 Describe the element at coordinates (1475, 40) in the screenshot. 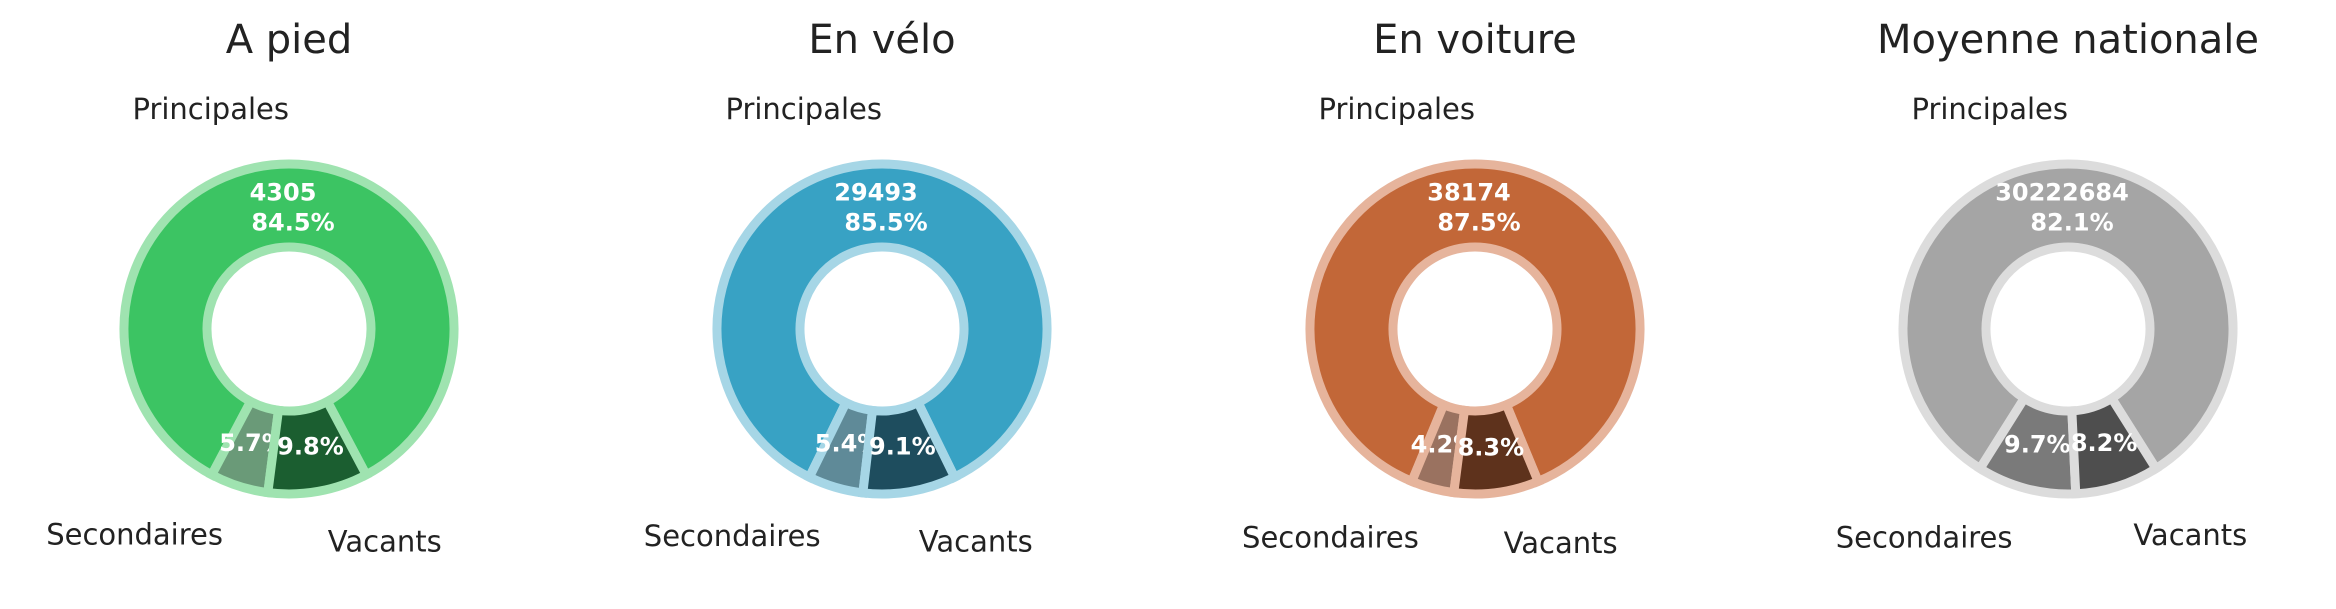

I see `chart-title: En voiture` at that location.